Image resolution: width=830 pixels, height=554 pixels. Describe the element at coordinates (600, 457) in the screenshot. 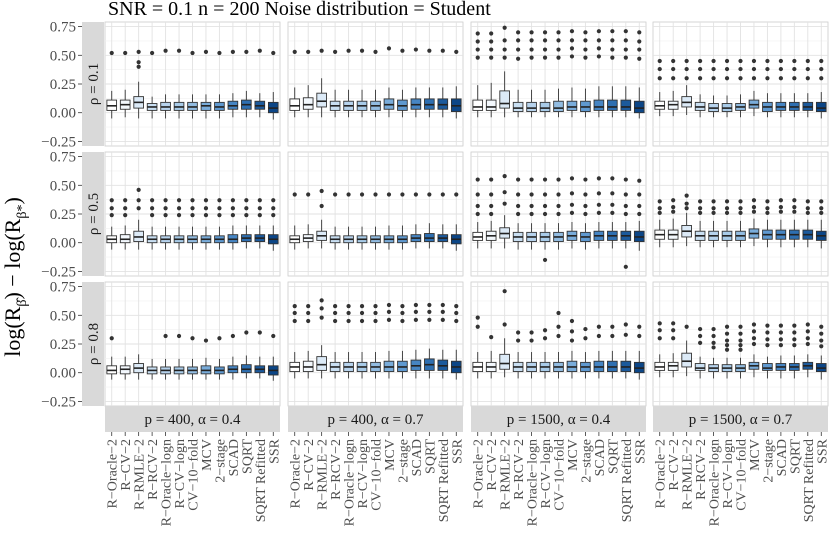

I see `x-tick-label: SCAD` at that location.